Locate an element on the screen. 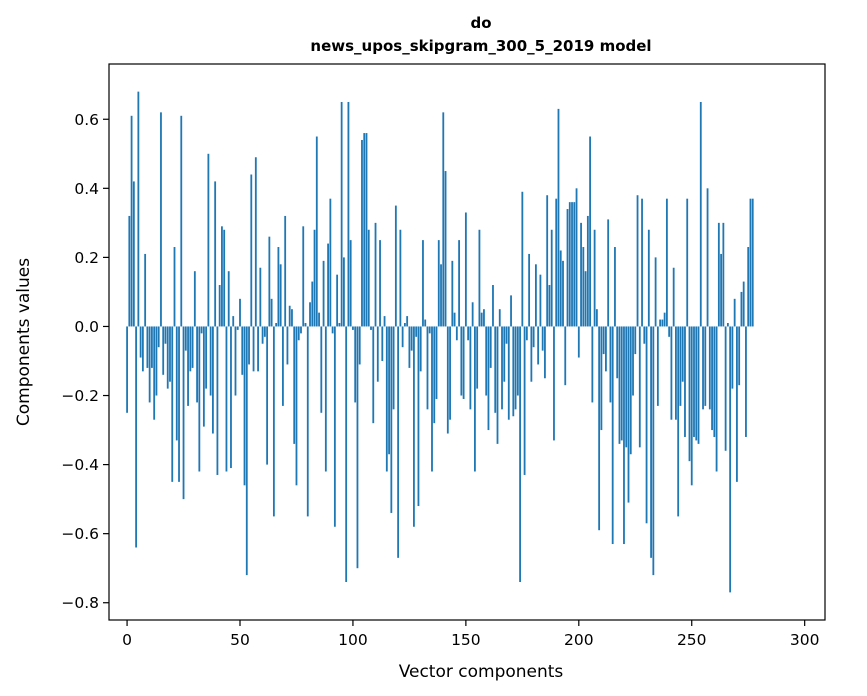 This screenshot has height=696, width=867. y-axis: −0.8 −0.6 −0.4 −0.2 0.0 0.2 0.4 0.6 is located at coordinates (85, 361).